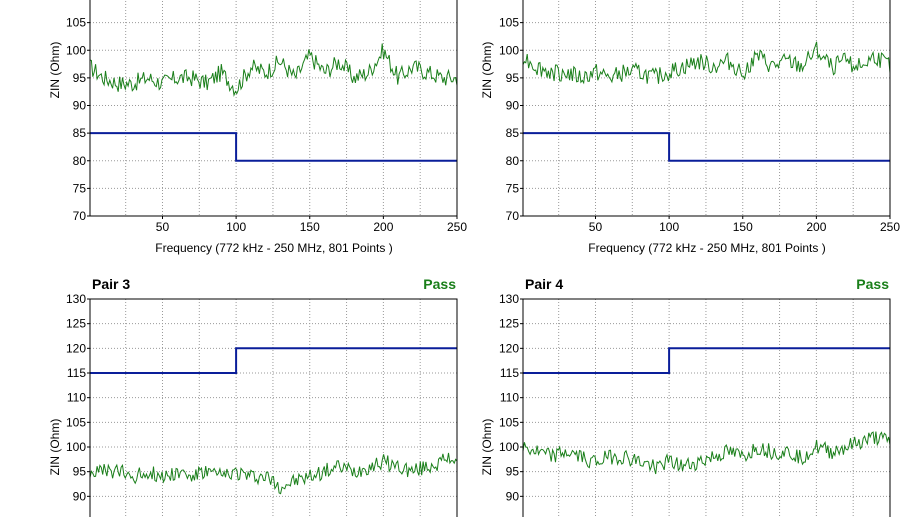  What do you see at coordinates (111, 284) in the screenshot?
I see `chart-title: Pair 3` at bounding box center [111, 284].